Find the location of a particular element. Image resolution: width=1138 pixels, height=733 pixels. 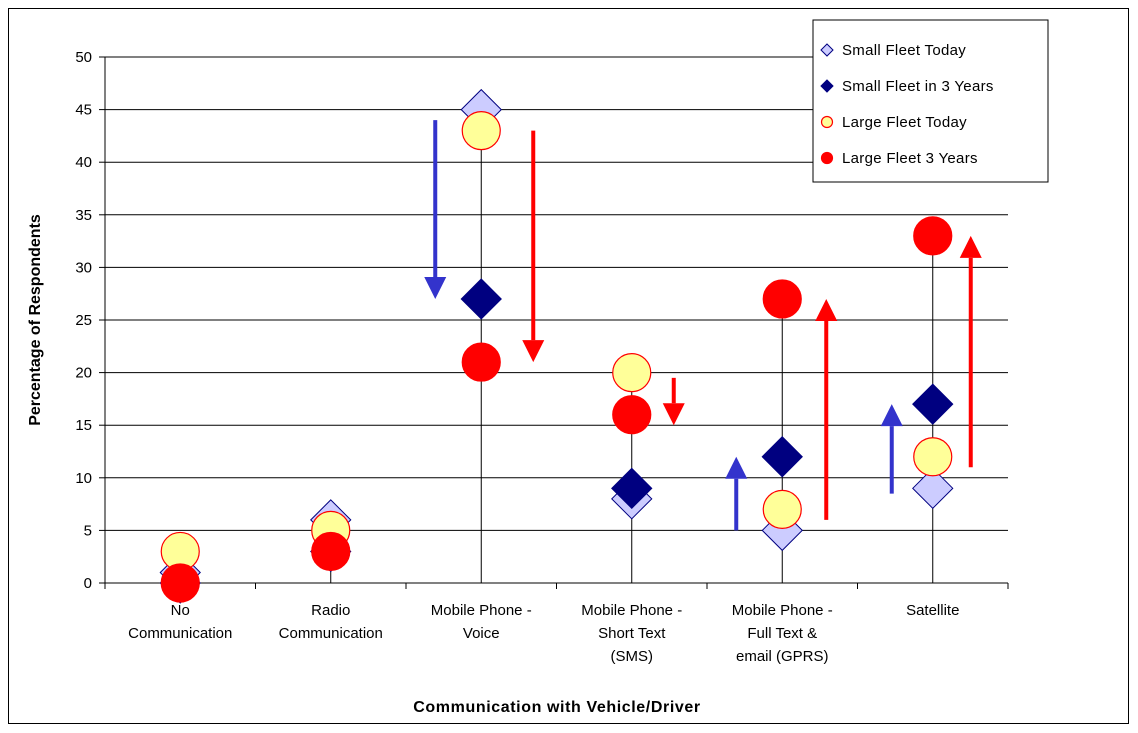

y-tick-label: 40 is located at coordinates (83, 162).